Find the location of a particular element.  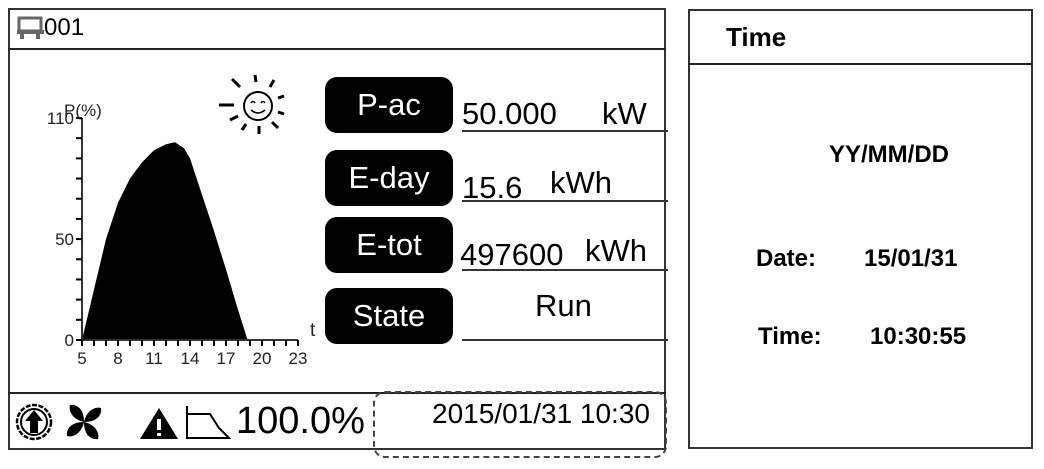

e-day-value: 15.6 is located at coordinates (492, 187).